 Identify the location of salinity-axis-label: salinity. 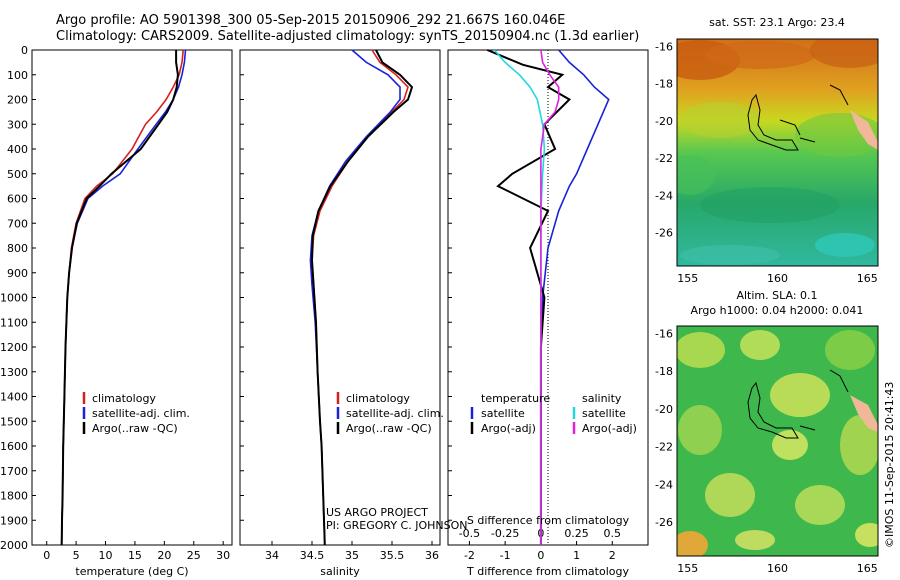
(340, 571).